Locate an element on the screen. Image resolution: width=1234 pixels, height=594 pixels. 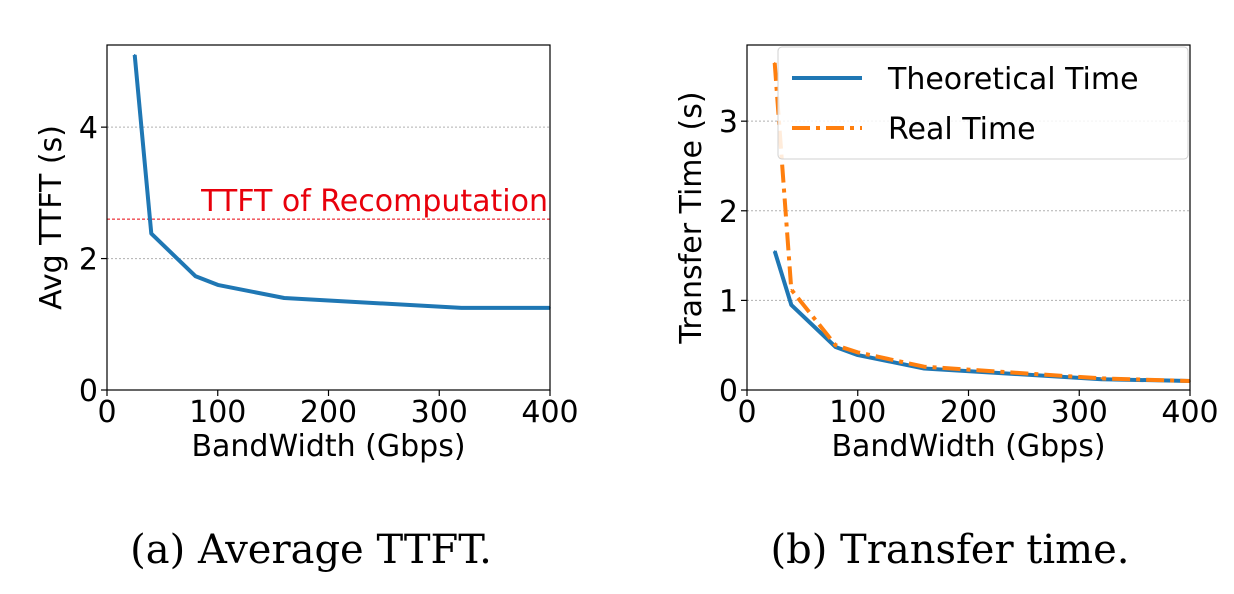
a-x-tick-label: 0 is located at coordinates (106, 412).